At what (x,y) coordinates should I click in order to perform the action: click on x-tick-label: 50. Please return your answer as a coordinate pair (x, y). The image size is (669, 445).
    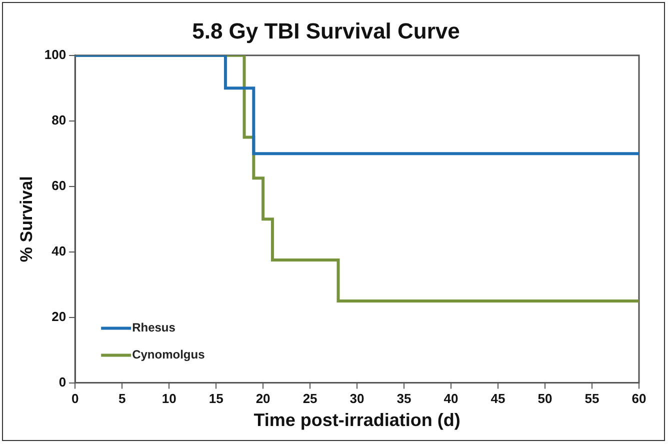
    Looking at the image, I should click on (545, 398).